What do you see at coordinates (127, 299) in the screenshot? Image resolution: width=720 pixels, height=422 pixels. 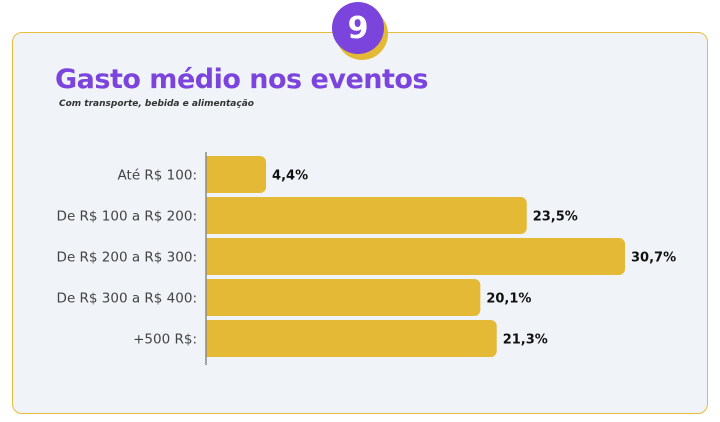 I see `category-label: De R$ 300 a R$ 400:` at bounding box center [127, 299].